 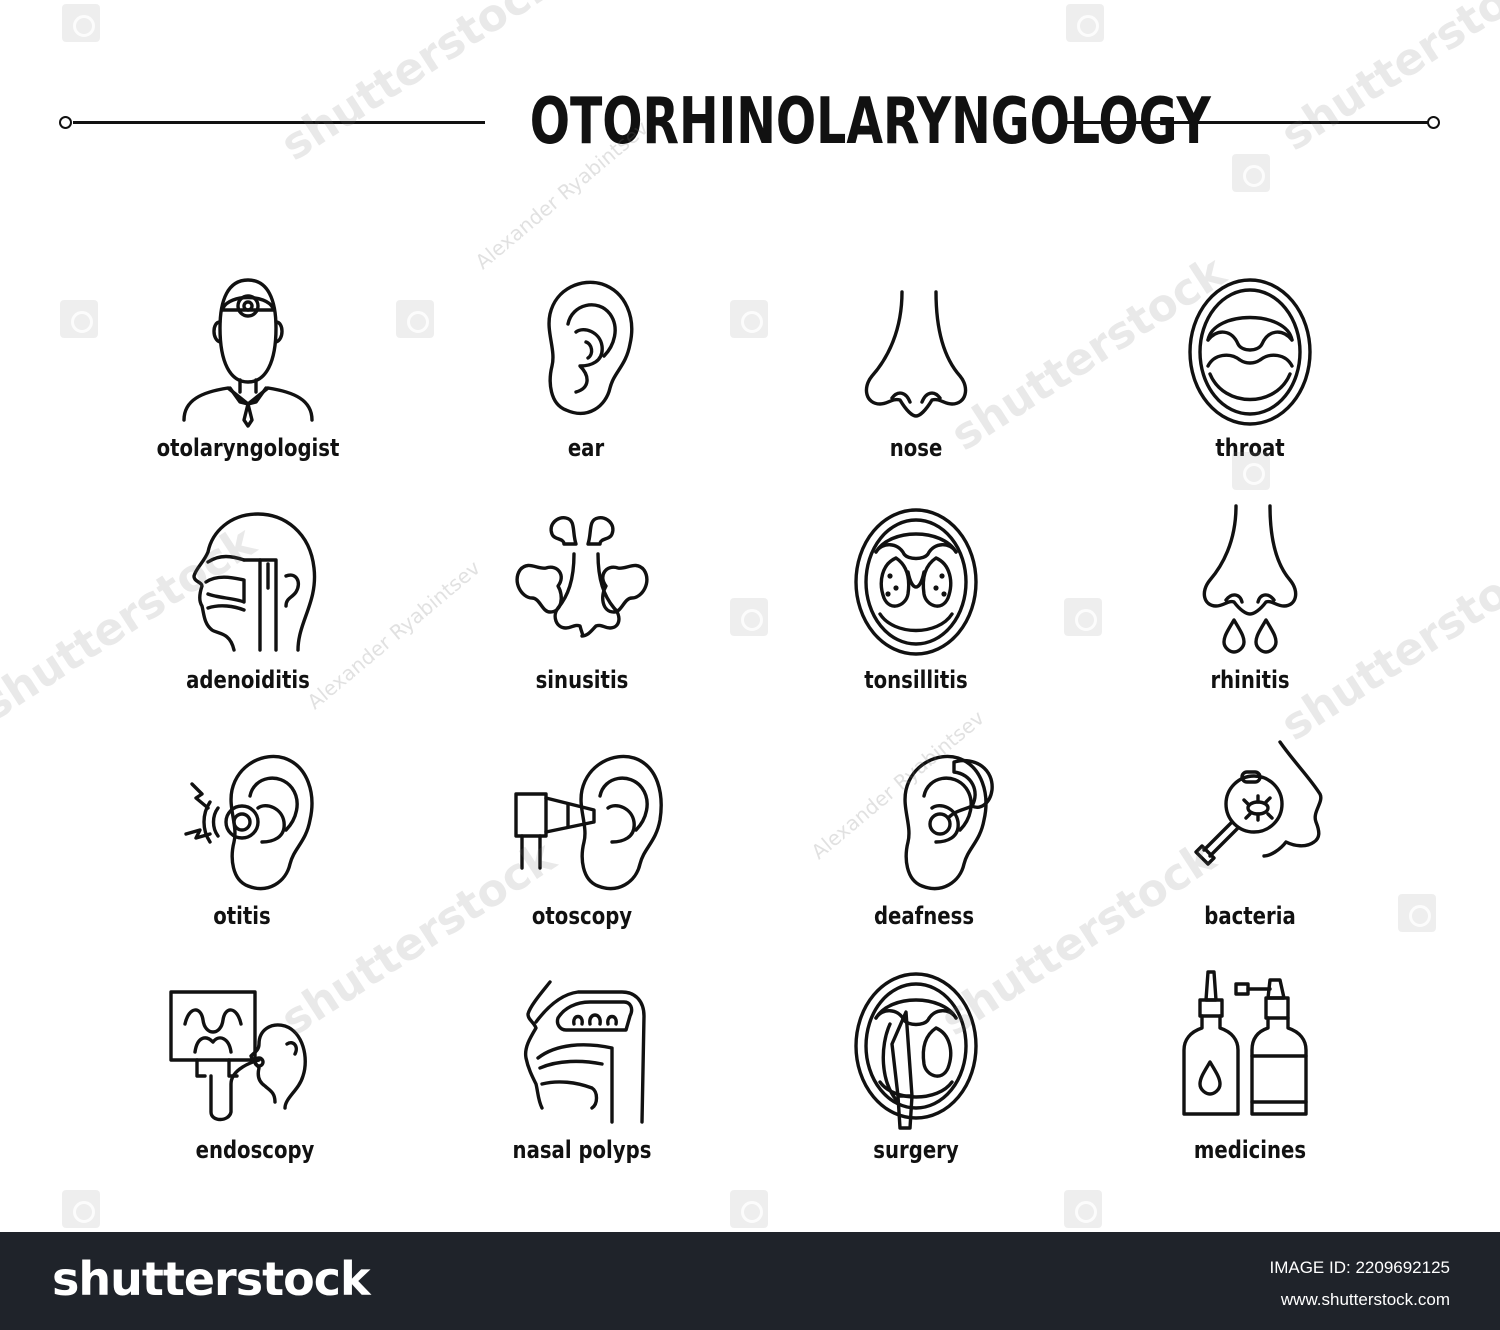 What do you see at coordinates (1250, 448) in the screenshot?
I see `icon-label: throat` at bounding box center [1250, 448].